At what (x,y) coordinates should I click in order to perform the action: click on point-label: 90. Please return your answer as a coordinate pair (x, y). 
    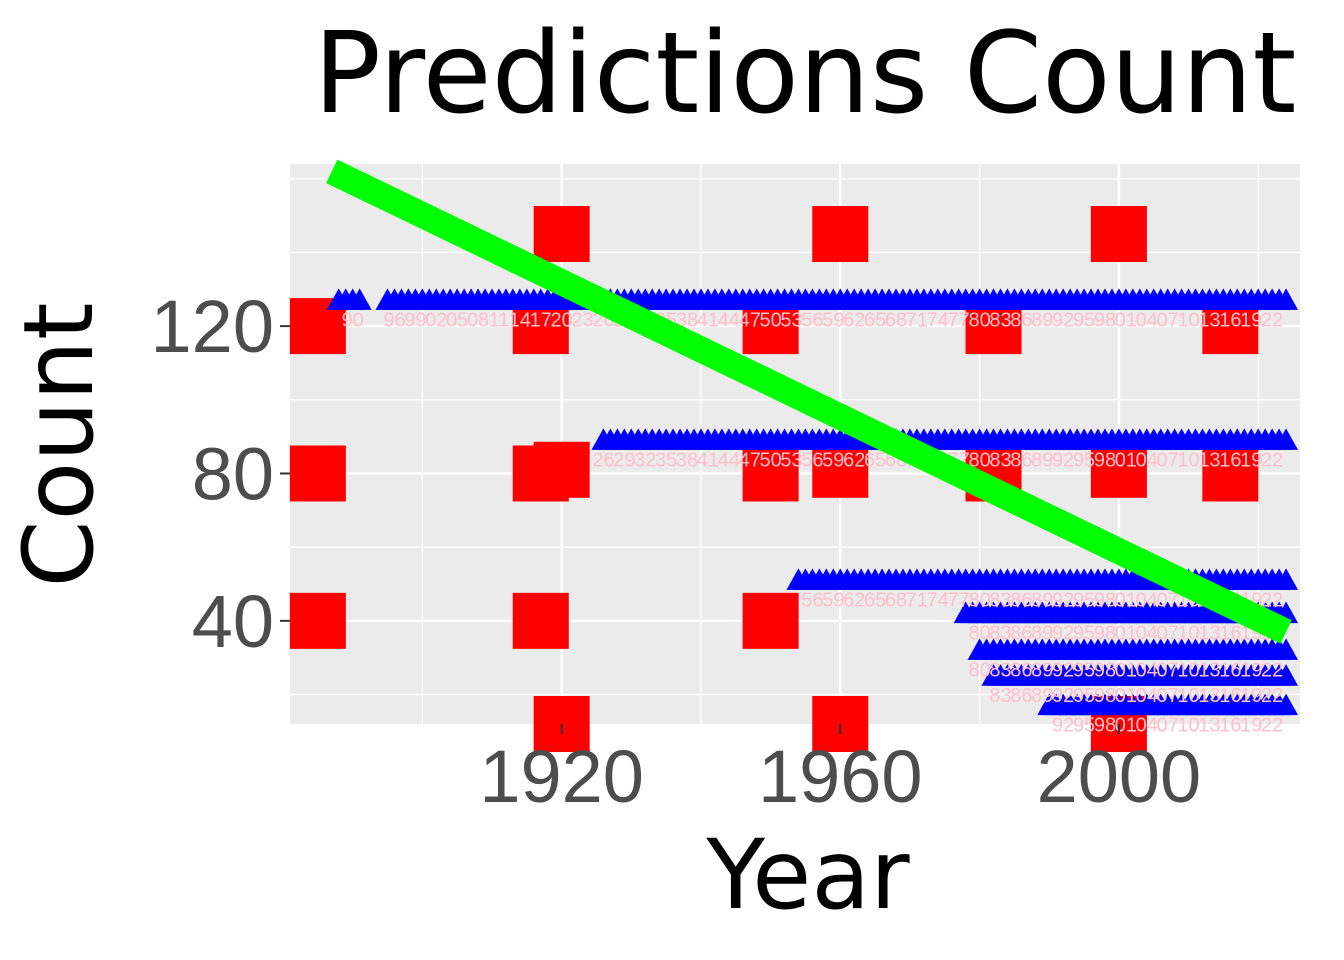
    Looking at the image, I should click on (353, 320).